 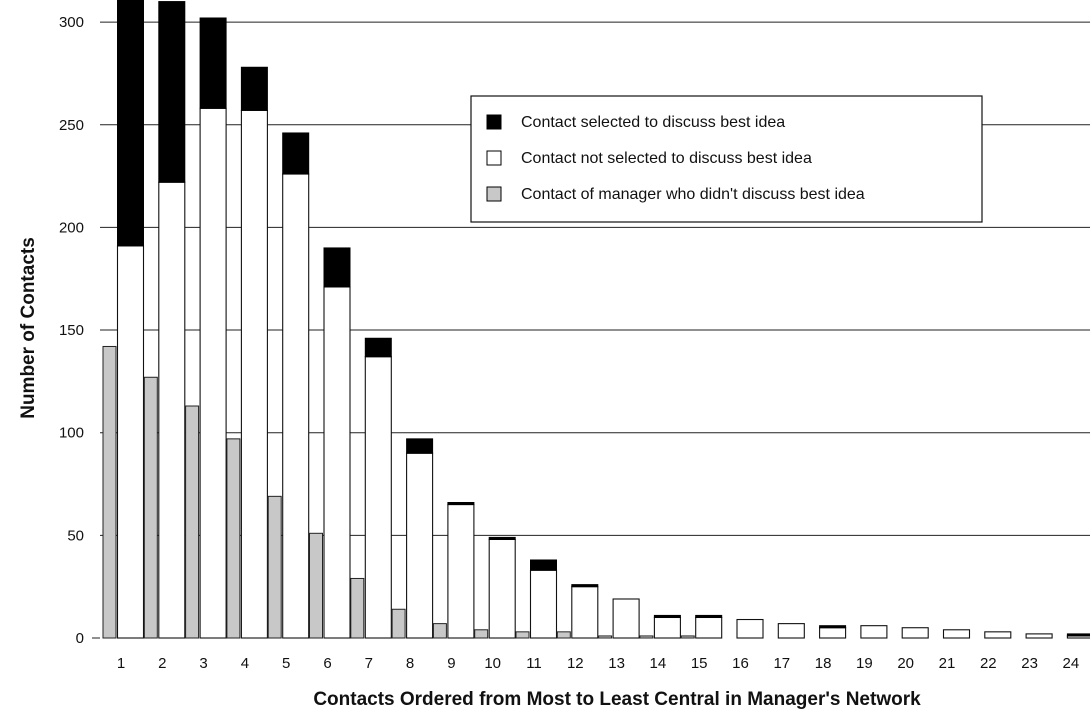 I want to click on x-tick-label: 12, so click(x=575, y=663).